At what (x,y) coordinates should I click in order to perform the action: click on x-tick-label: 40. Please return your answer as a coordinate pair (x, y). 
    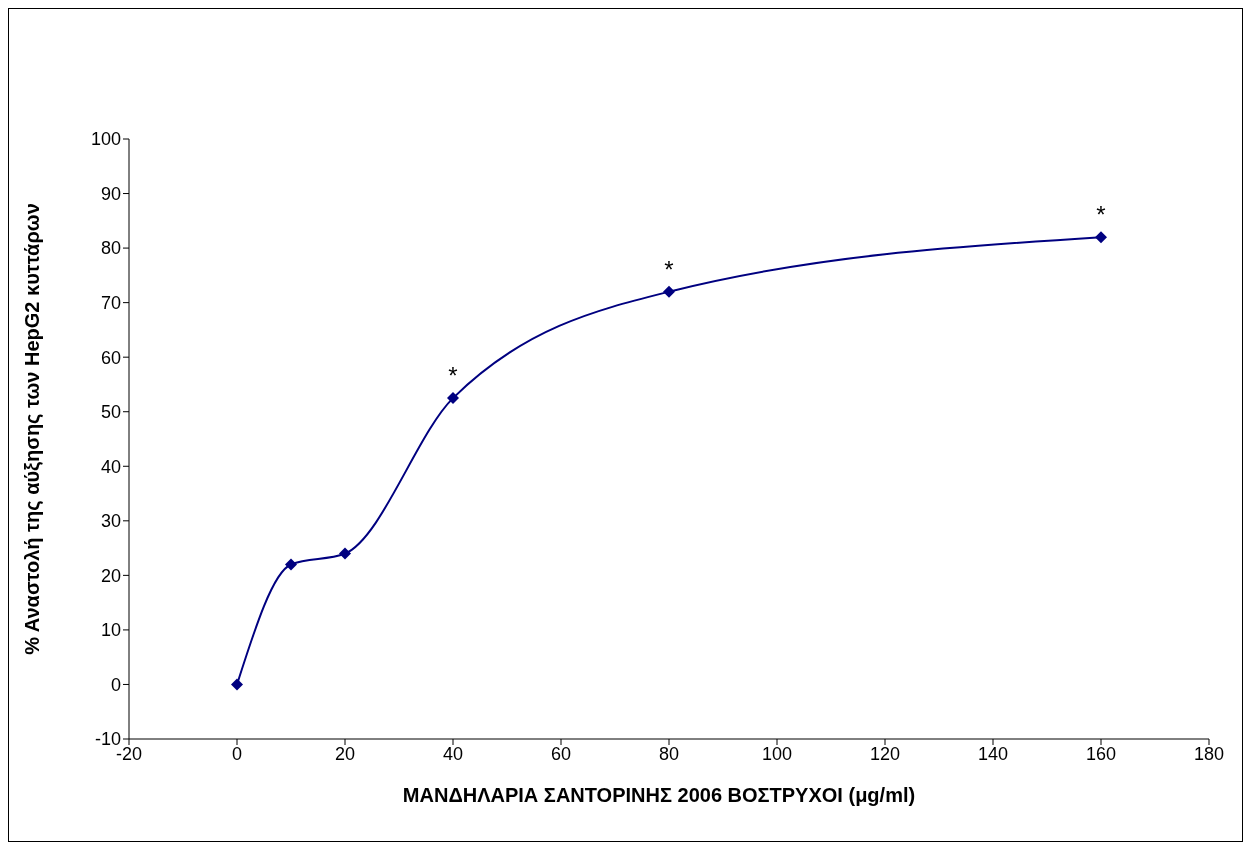
    Looking at the image, I should click on (453, 753).